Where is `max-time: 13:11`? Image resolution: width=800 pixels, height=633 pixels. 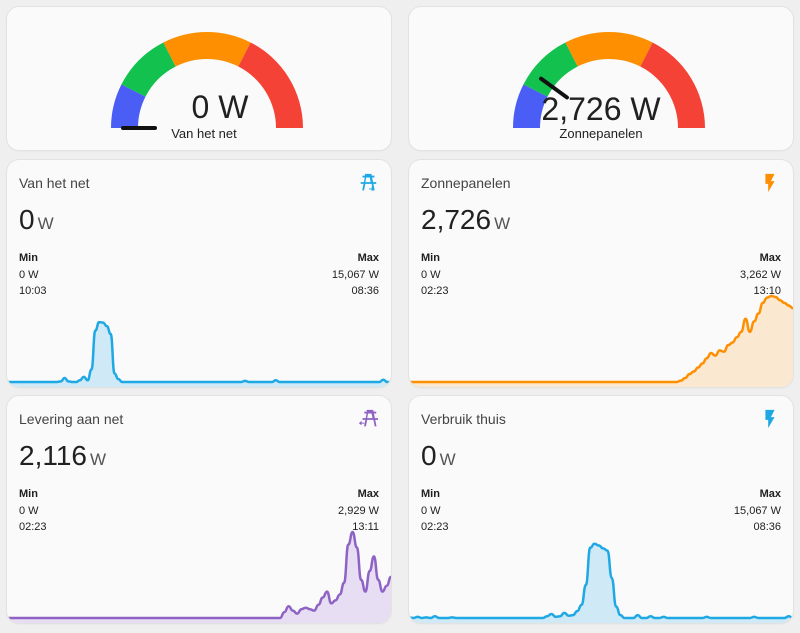 max-time: 13:11 is located at coordinates (365, 527).